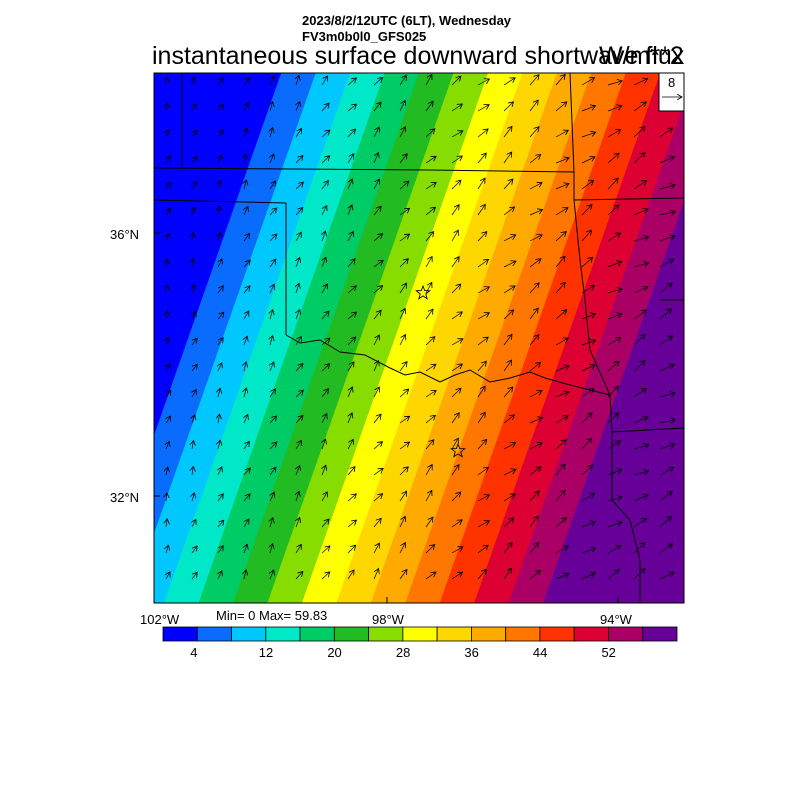 The width and height of the screenshot is (800, 800). I want to click on border-ks-ok, so click(364, 170).